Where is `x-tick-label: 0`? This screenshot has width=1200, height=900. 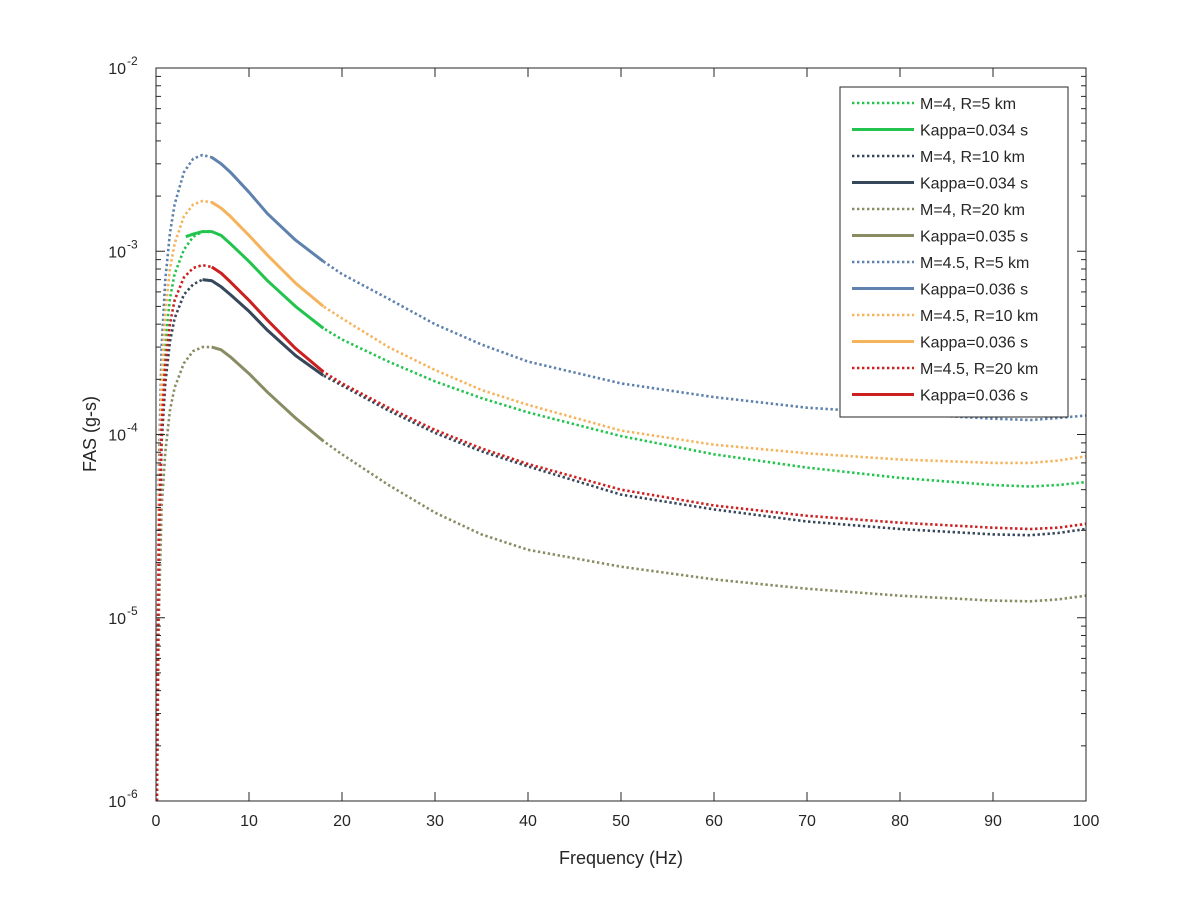 x-tick-label: 0 is located at coordinates (156, 821).